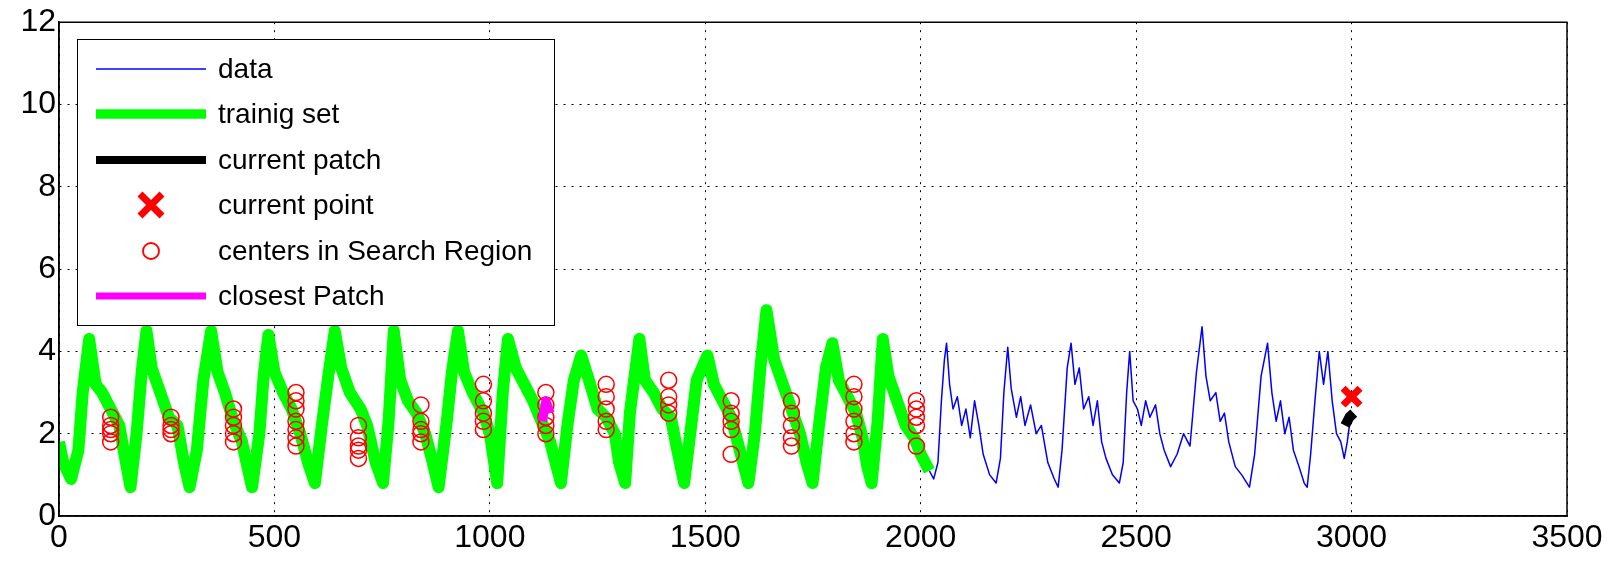 This screenshot has width=1617, height=567. Describe the element at coordinates (1567, 536) in the screenshot. I see `x-tick-label: 3500` at that location.